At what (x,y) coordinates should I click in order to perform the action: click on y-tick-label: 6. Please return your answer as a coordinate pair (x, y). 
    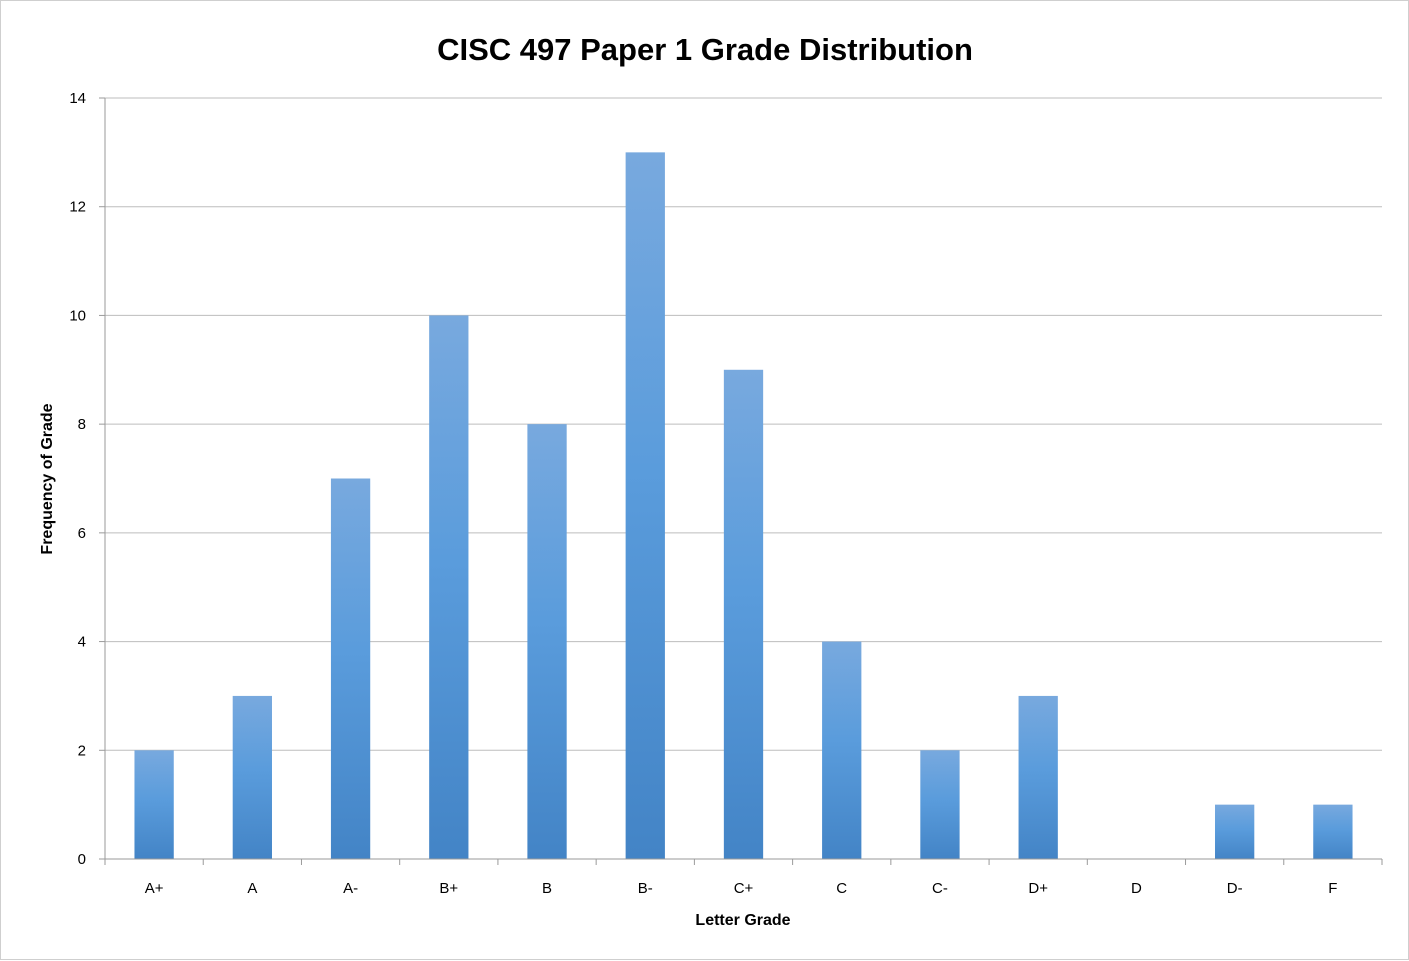
    Looking at the image, I should click on (82, 533).